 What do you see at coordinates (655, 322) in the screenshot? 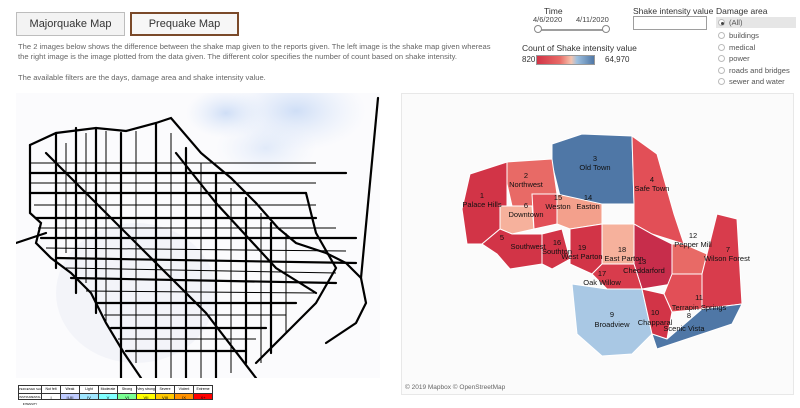
I see `region-label-chapparal: Chapparal` at bounding box center [655, 322].